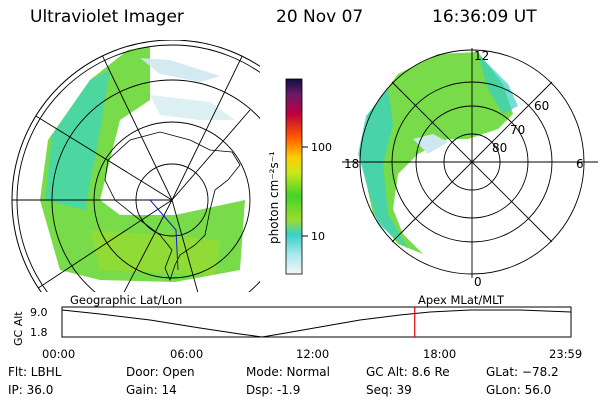  I want to click on info-glat: GLat: −78.2, so click(522, 372).